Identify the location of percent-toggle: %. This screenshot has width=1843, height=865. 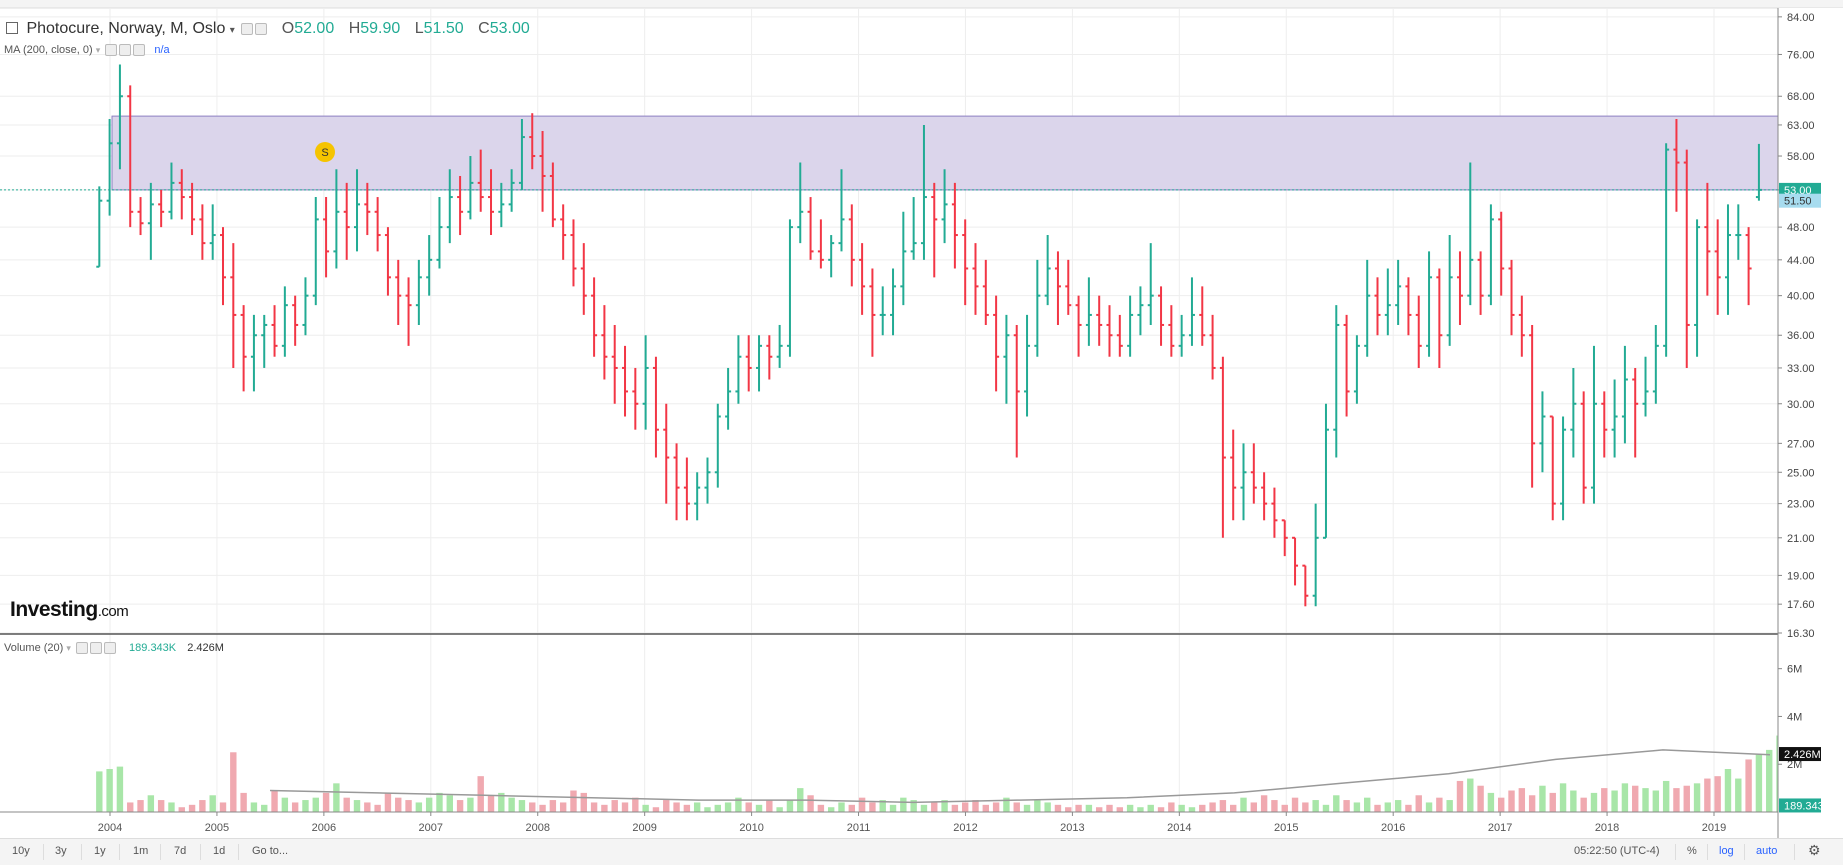
(1692, 851).